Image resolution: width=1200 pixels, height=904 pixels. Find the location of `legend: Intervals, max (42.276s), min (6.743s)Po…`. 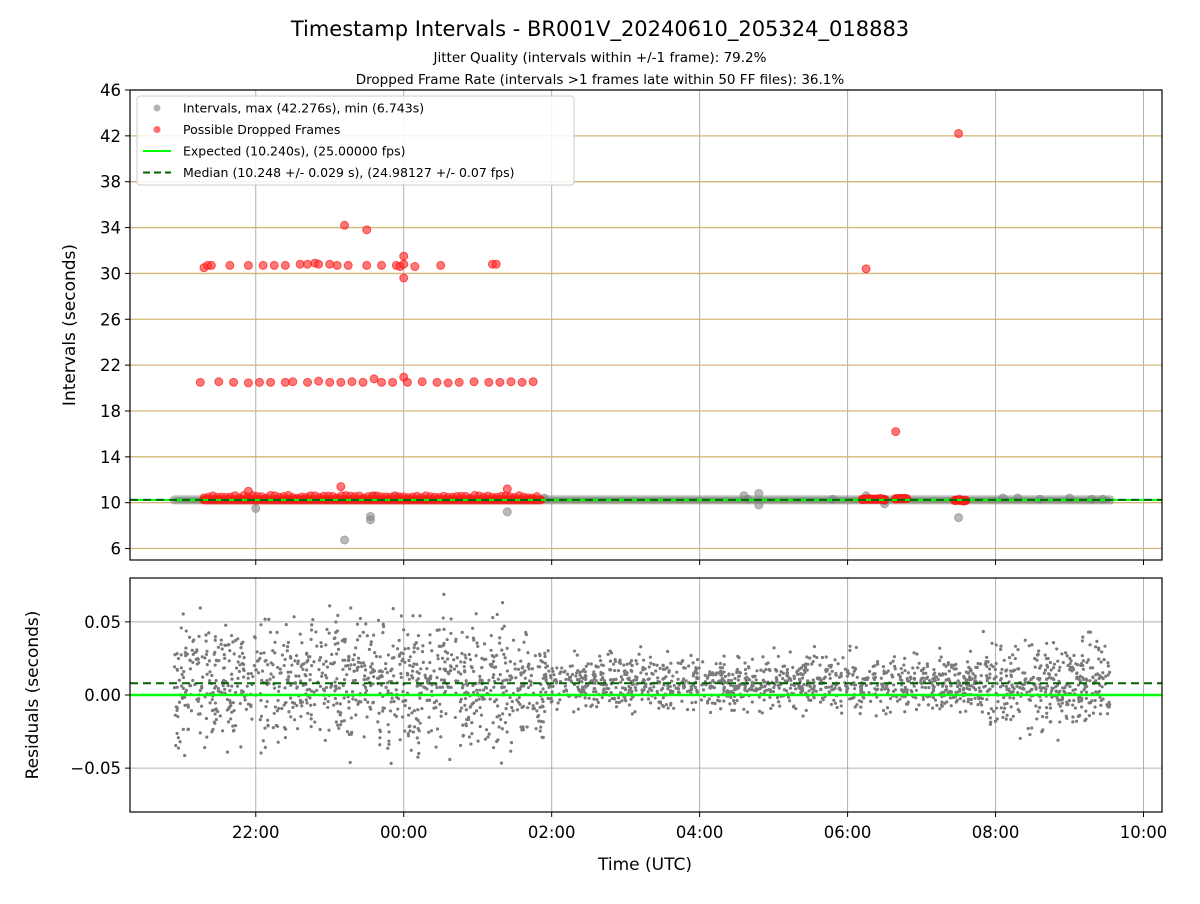

legend: Intervals, max (42.276s), min (6.743s)Po… is located at coordinates (355, 140).